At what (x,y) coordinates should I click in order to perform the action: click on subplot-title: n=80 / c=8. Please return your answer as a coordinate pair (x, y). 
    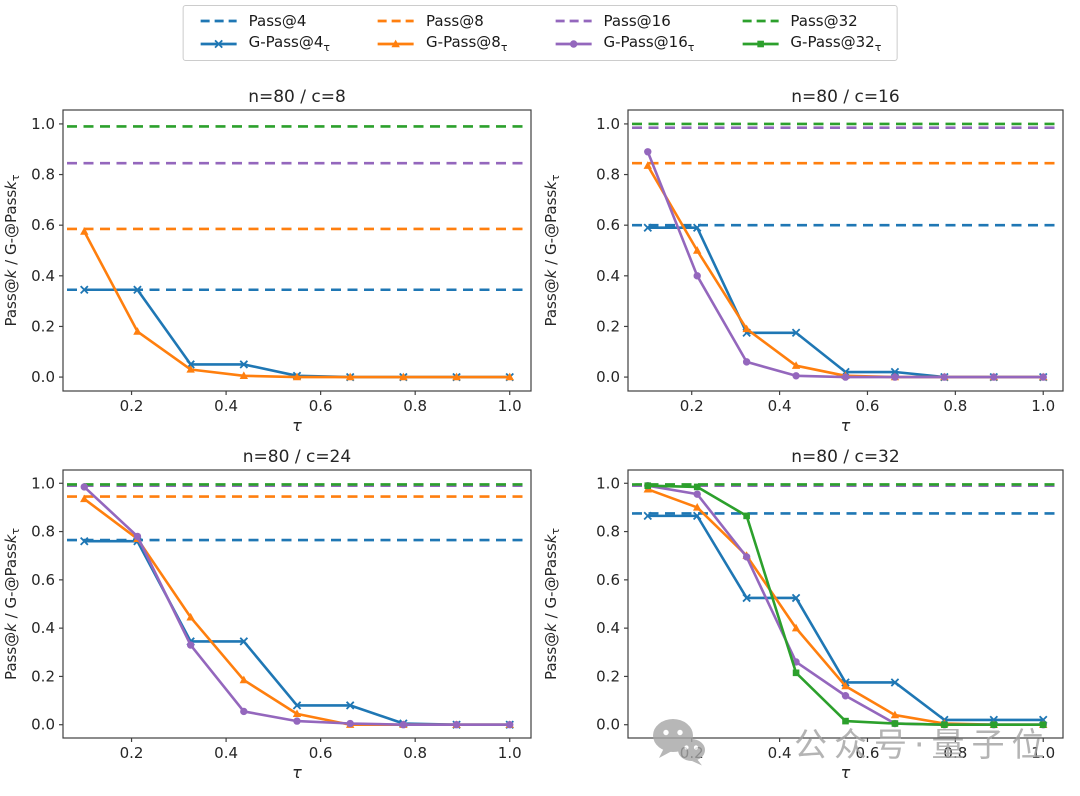
    Looking at the image, I should click on (297, 97).